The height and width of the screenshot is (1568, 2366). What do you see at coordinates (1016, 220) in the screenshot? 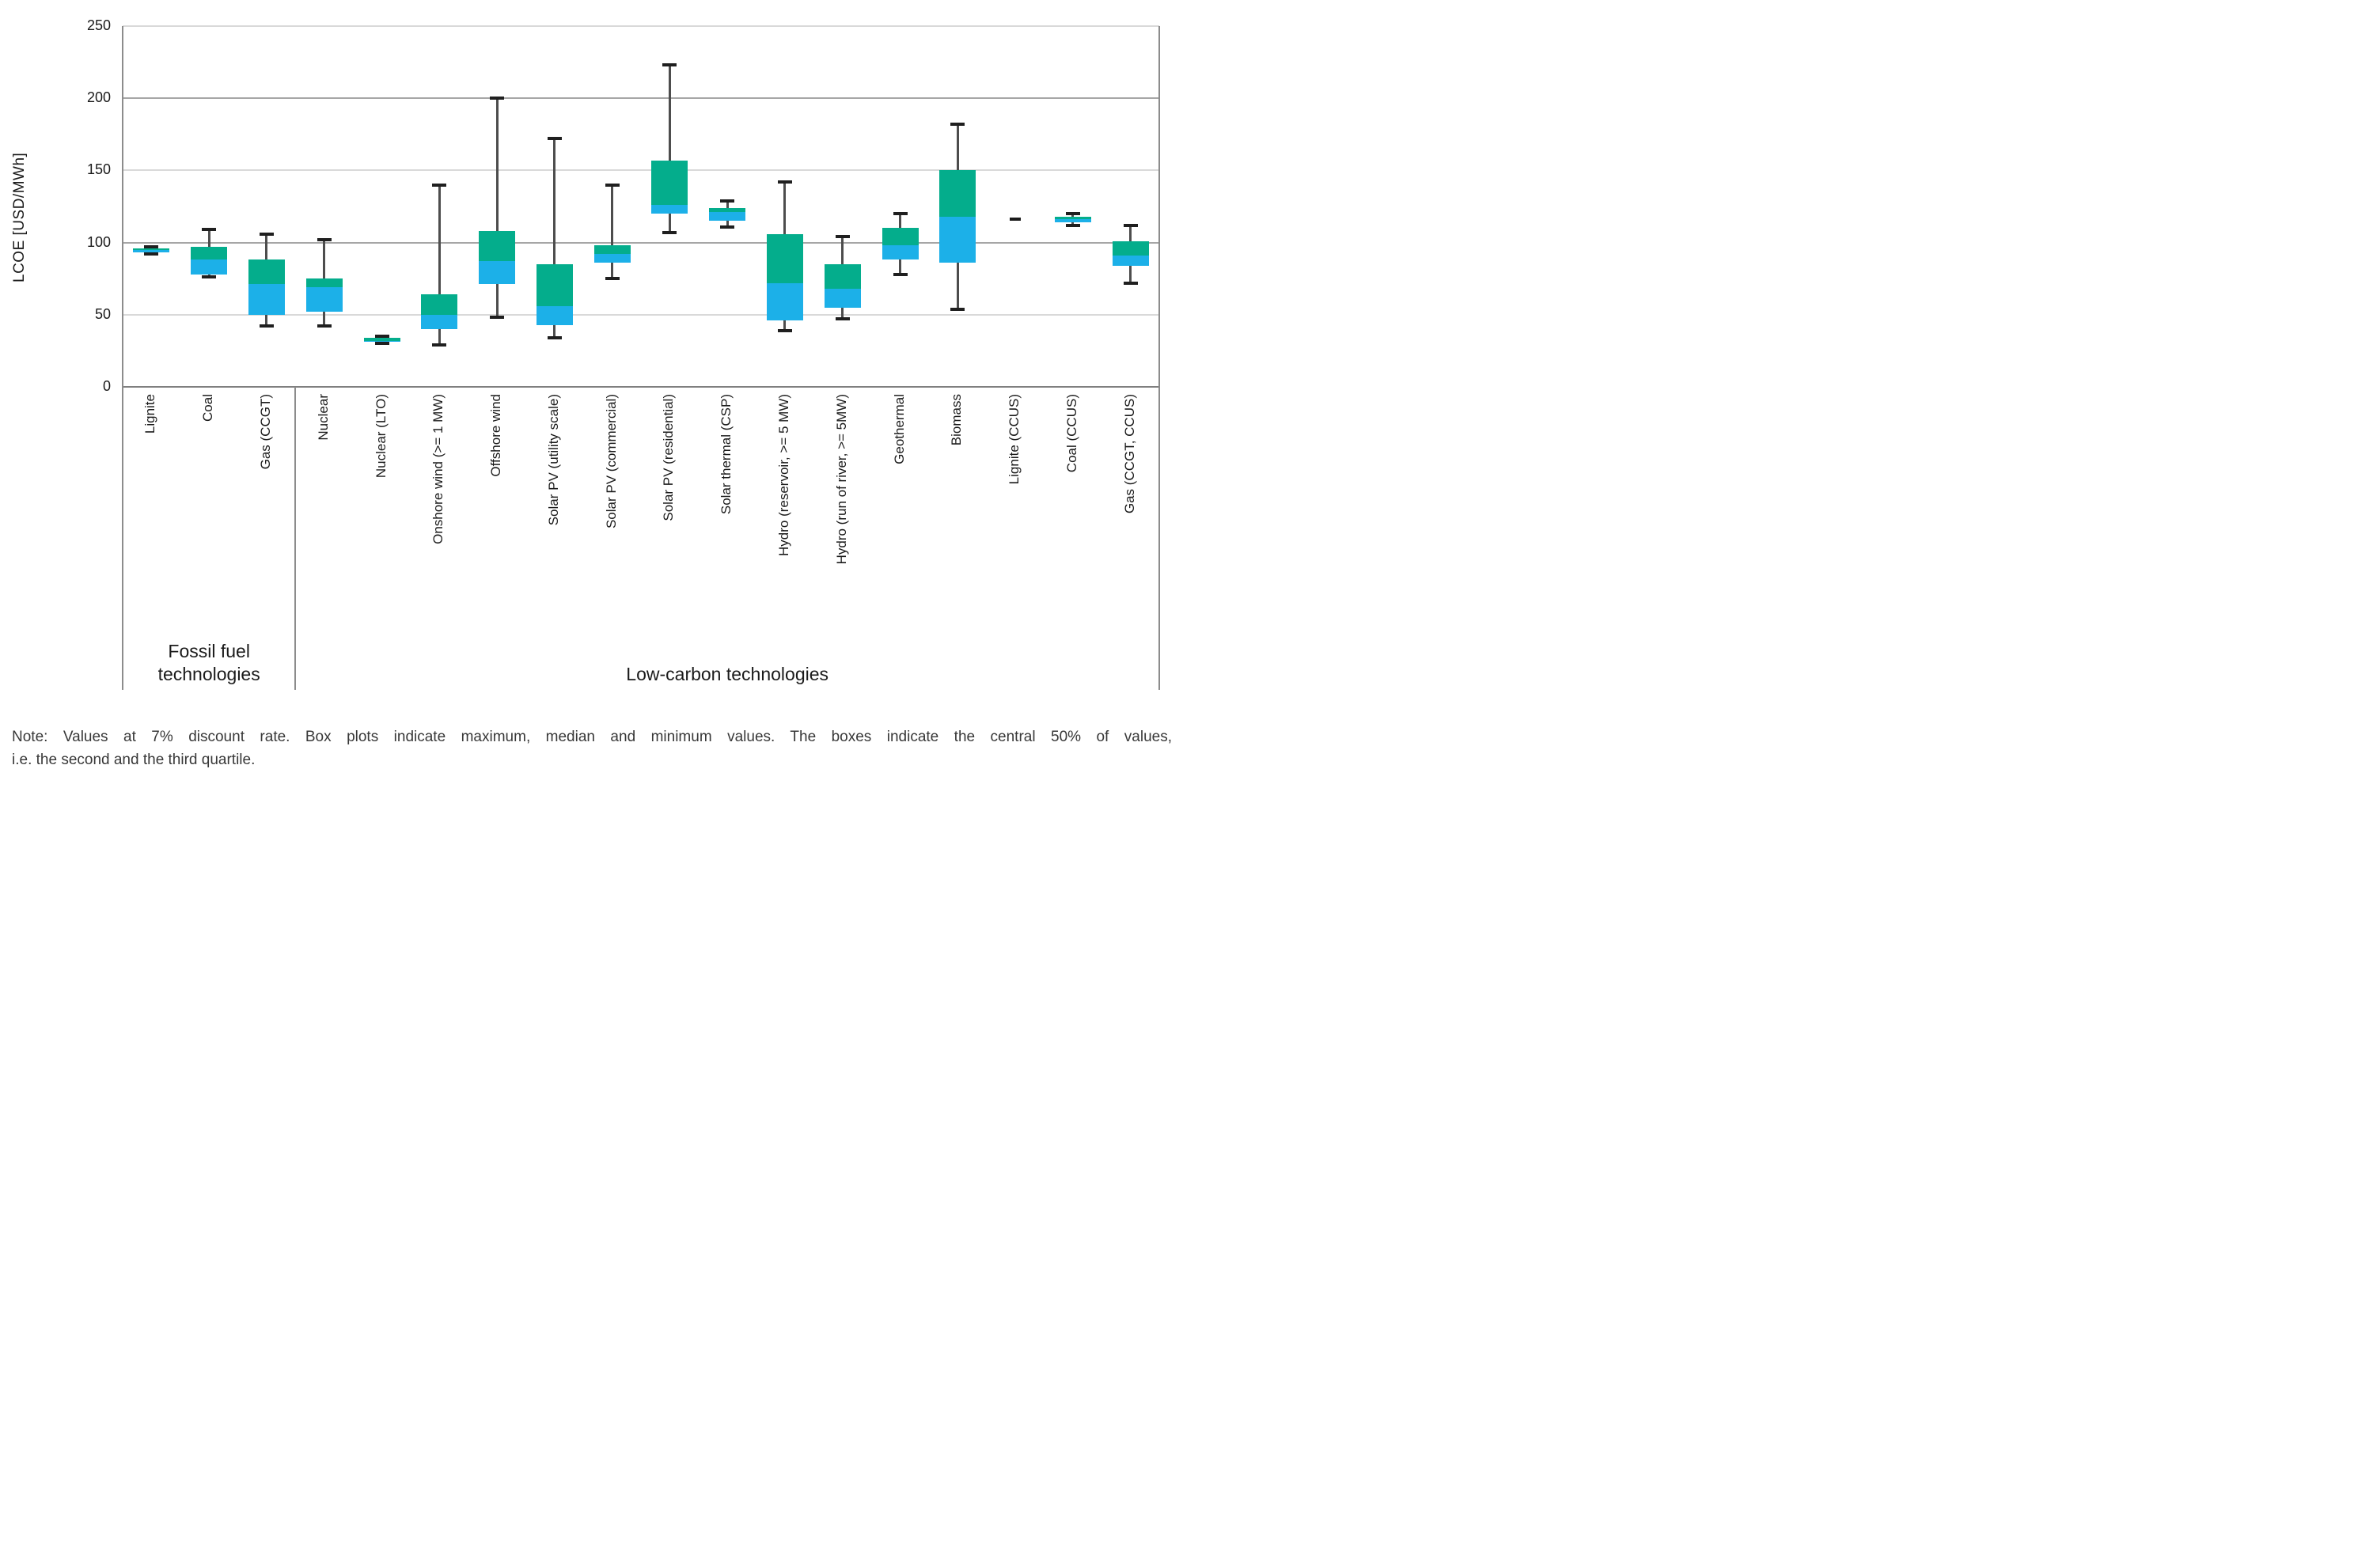
I see `single-value-dash` at bounding box center [1016, 220].